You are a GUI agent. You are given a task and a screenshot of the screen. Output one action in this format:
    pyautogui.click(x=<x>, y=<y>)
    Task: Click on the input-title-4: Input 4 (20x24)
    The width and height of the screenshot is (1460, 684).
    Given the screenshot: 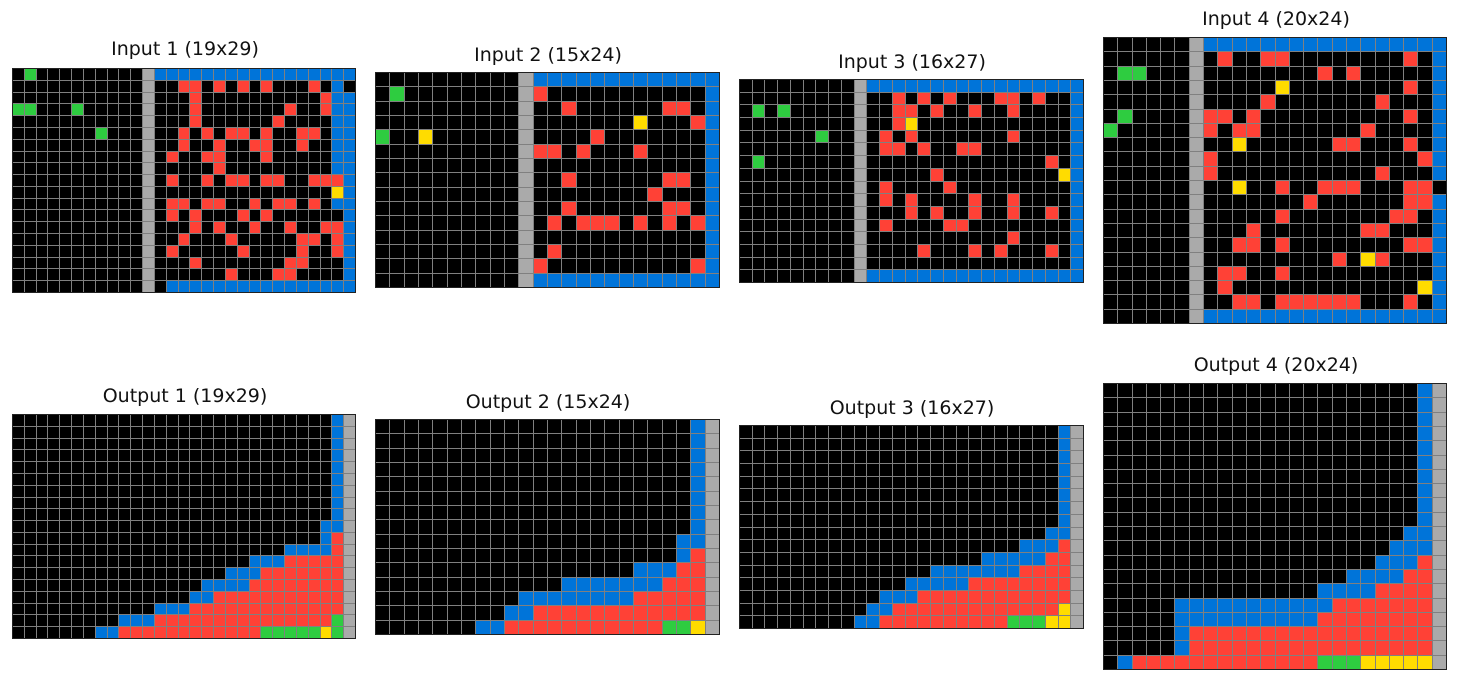 What is the action you would take?
    pyautogui.click(x=1276, y=19)
    